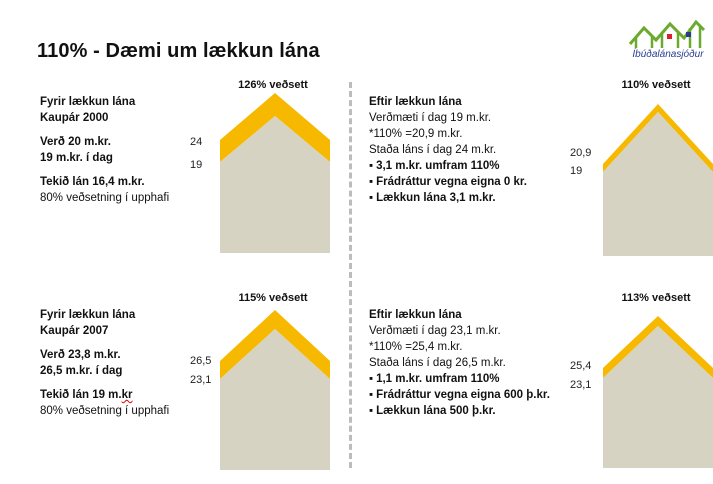 This screenshot has width=713, height=484. I want to click on right-bottom-bullet: 1,1 m.kr. umfram 110%, so click(459, 379).